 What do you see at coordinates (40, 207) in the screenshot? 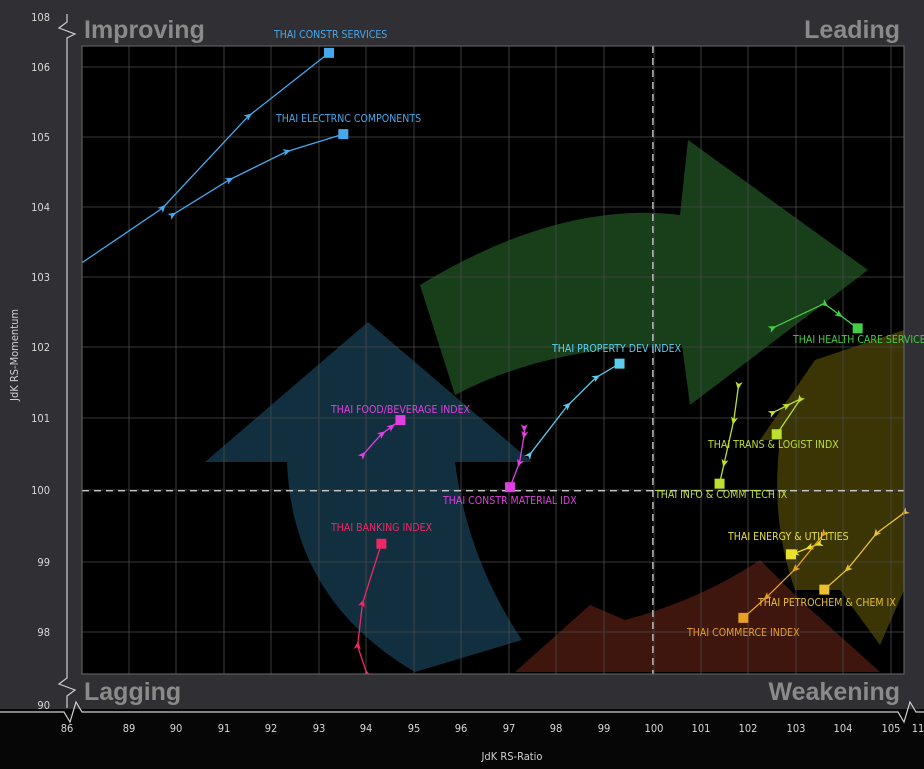
I see `y-tick-label: 104` at bounding box center [40, 207].